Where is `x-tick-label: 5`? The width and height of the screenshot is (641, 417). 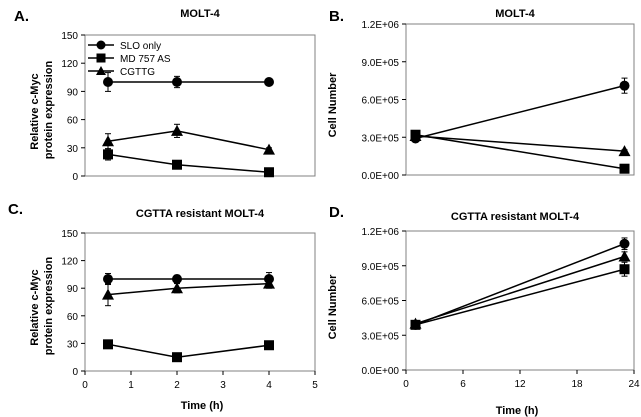 x-tick-label: 5 is located at coordinates (315, 385).